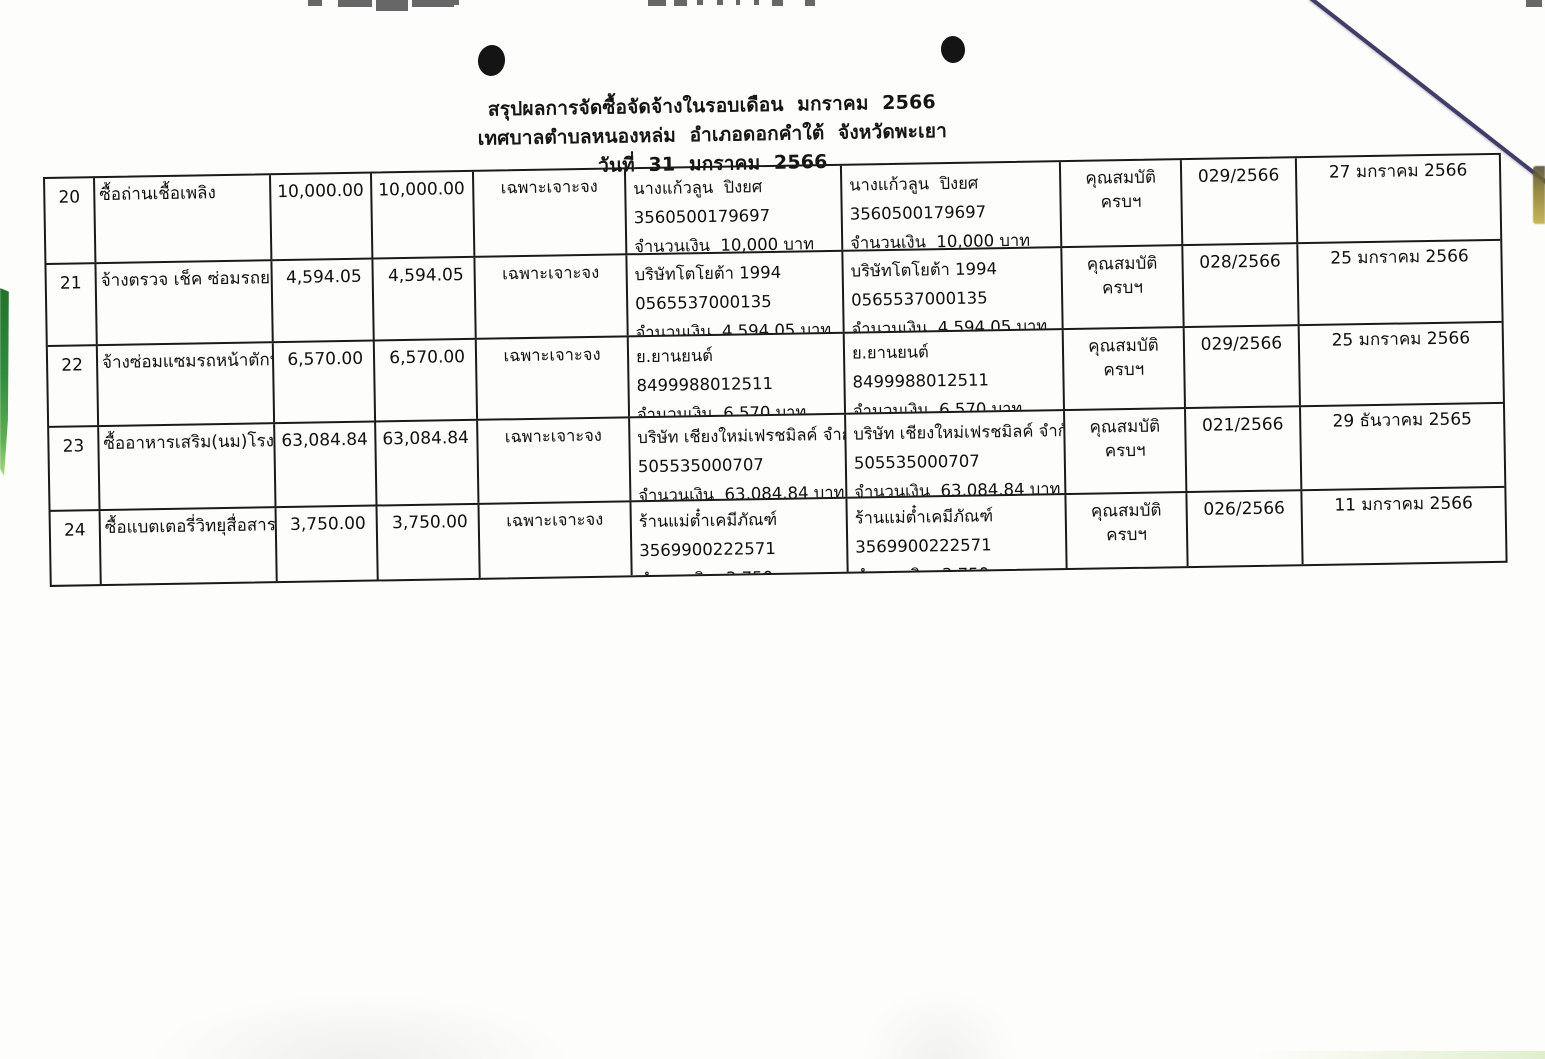  Describe the element at coordinates (957, 565) in the screenshot. I see `winner-amount: จำนวนเงิน 3,750 บาท` at that location.